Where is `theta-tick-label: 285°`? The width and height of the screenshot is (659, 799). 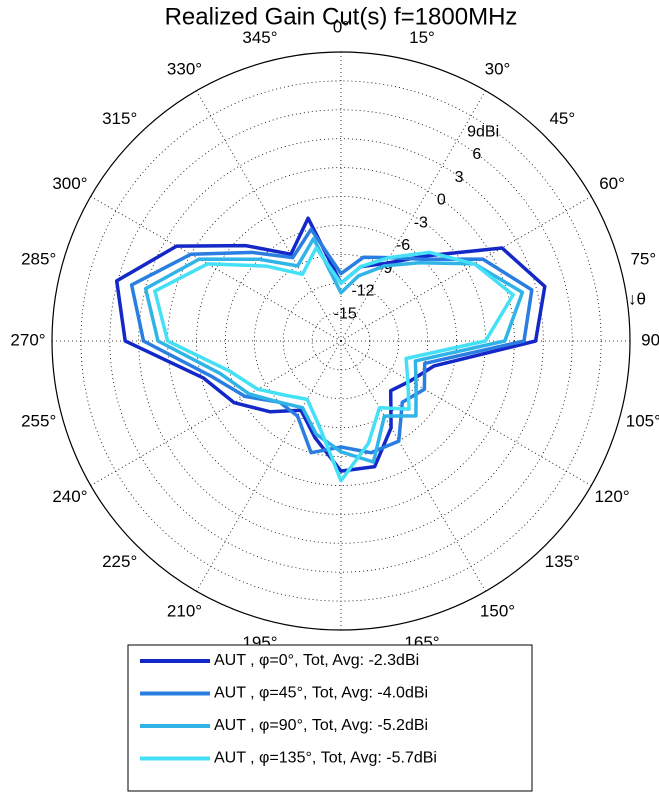
theta-tick-label: 285° is located at coordinates (38, 258).